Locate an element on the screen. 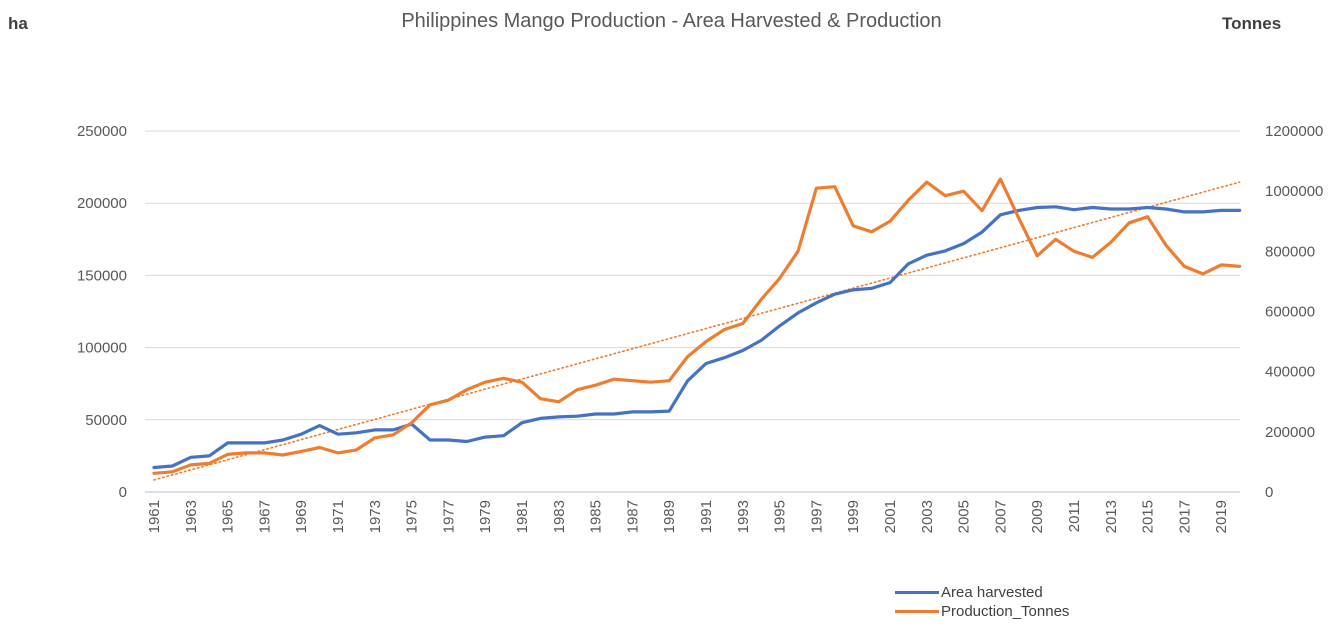 The width and height of the screenshot is (1331, 627). left-axis-tick-label: 100000 is located at coordinates (102, 348).